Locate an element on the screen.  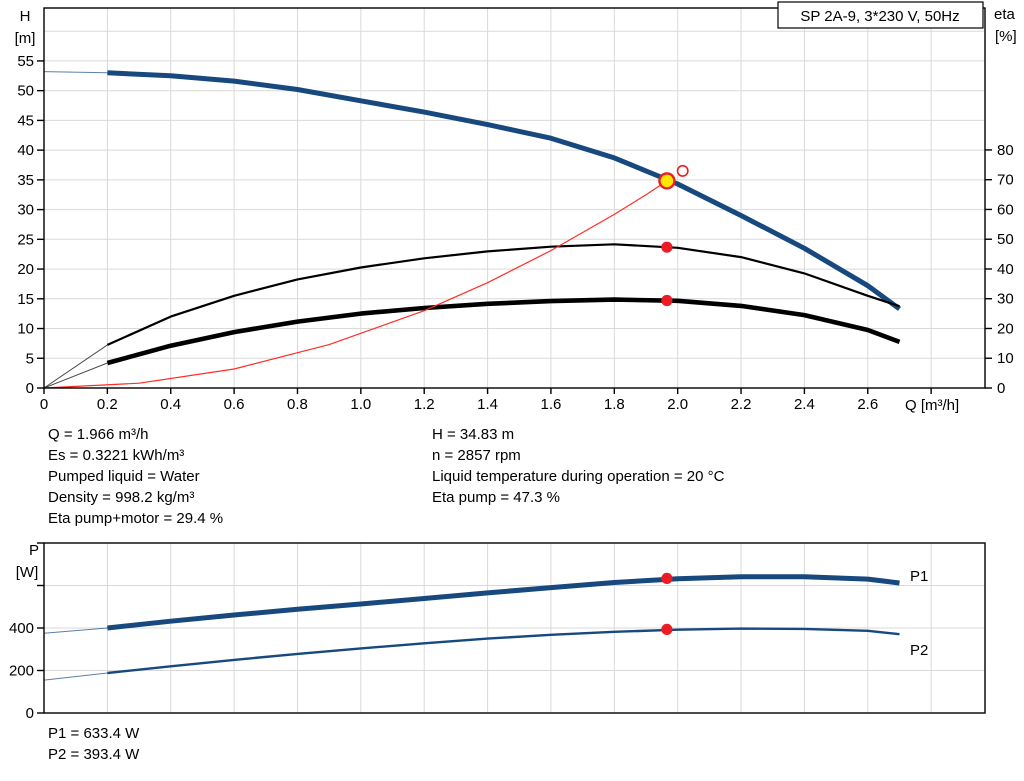
svg-text: P1 is located at coordinates (919, 576).